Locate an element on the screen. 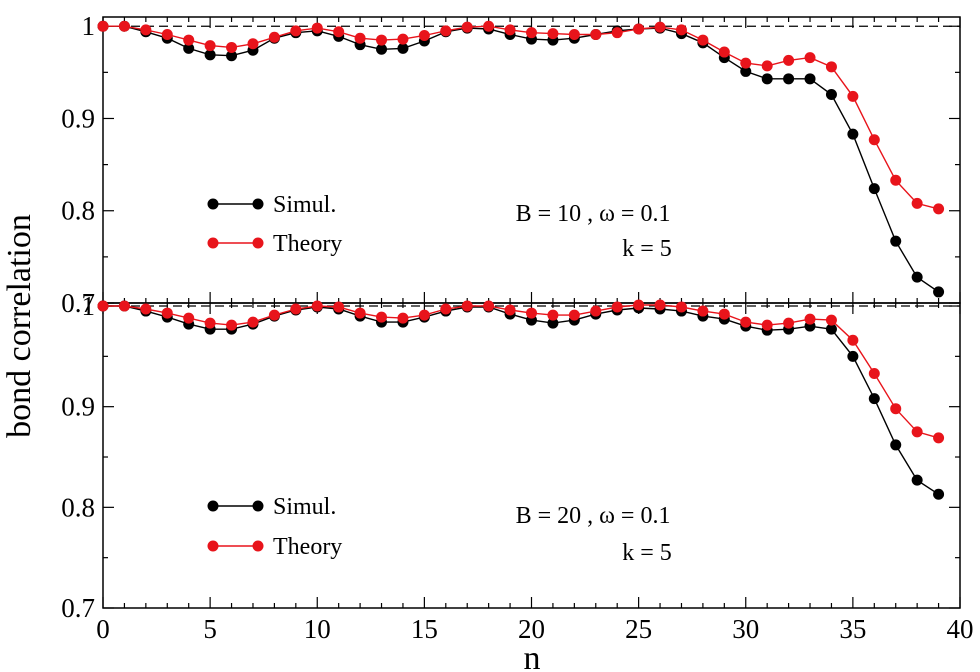 This screenshot has width=980, height=672. x-tick-label: 20 is located at coordinates (531, 629).